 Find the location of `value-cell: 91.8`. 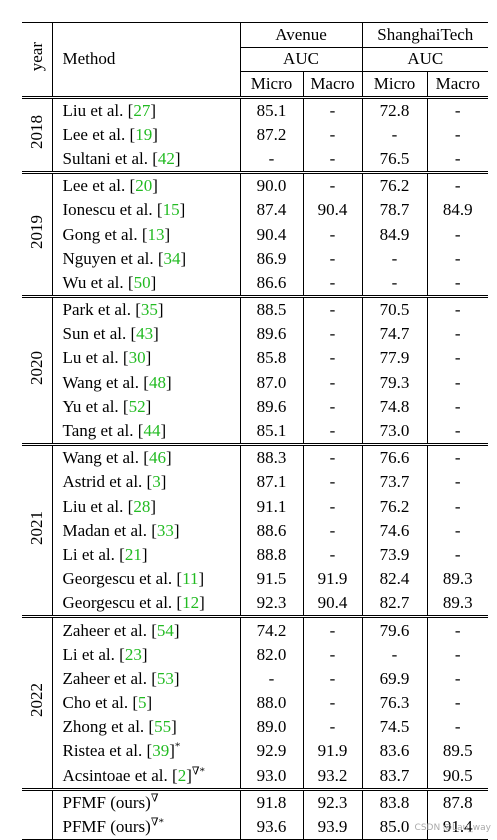

value-cell: 91.8 is located at coordinates (271, 801).